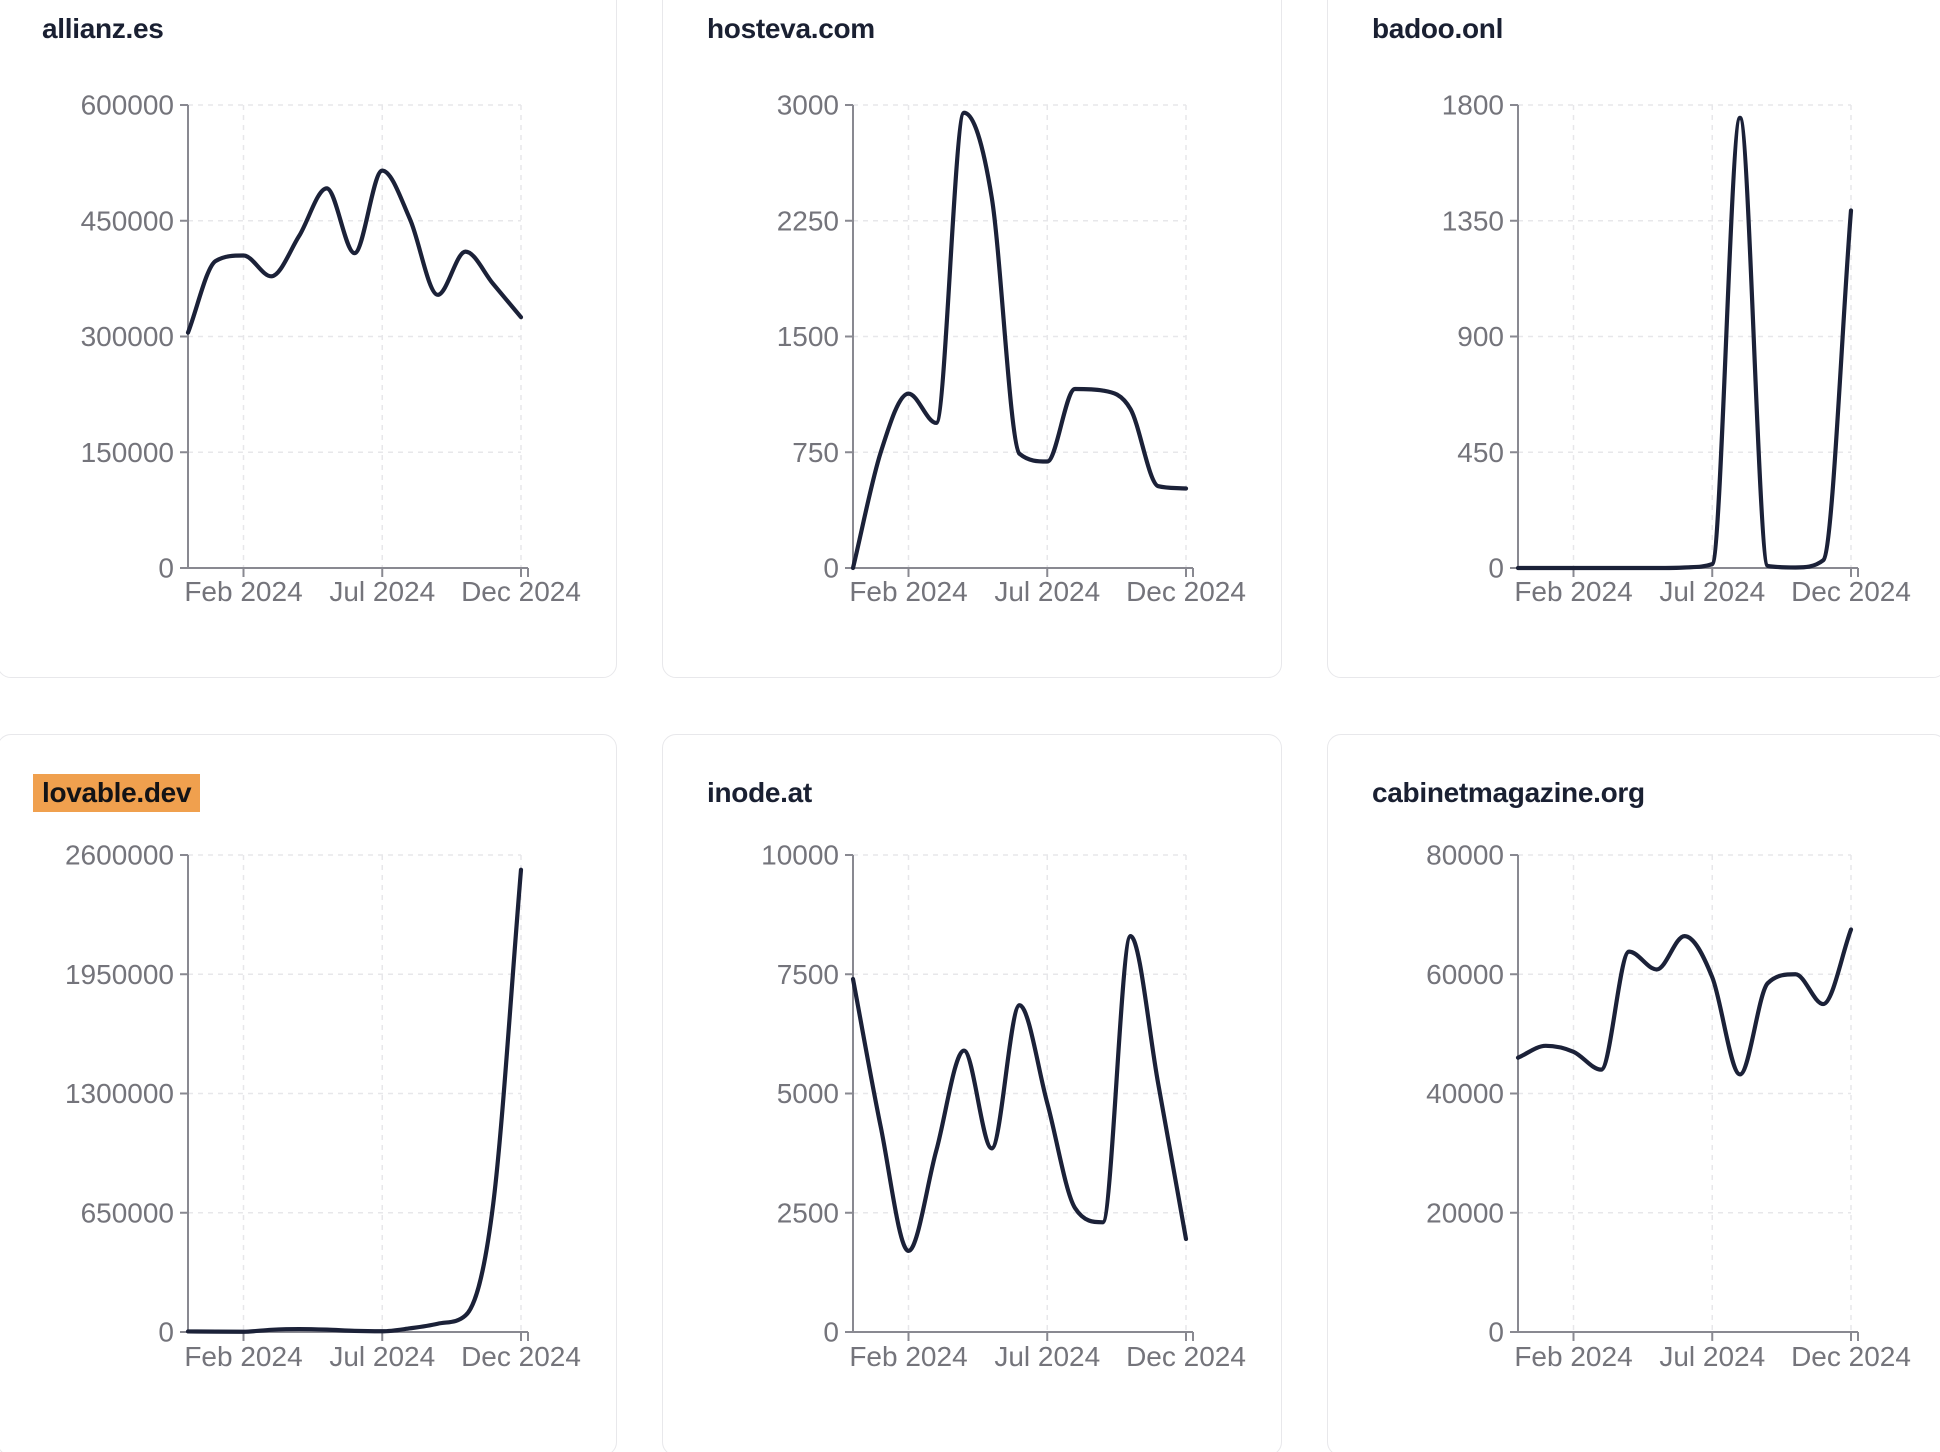 This screenshot has width=1940, height=1452. I want to click on y-tick-label: 900, so click(1480, 336).